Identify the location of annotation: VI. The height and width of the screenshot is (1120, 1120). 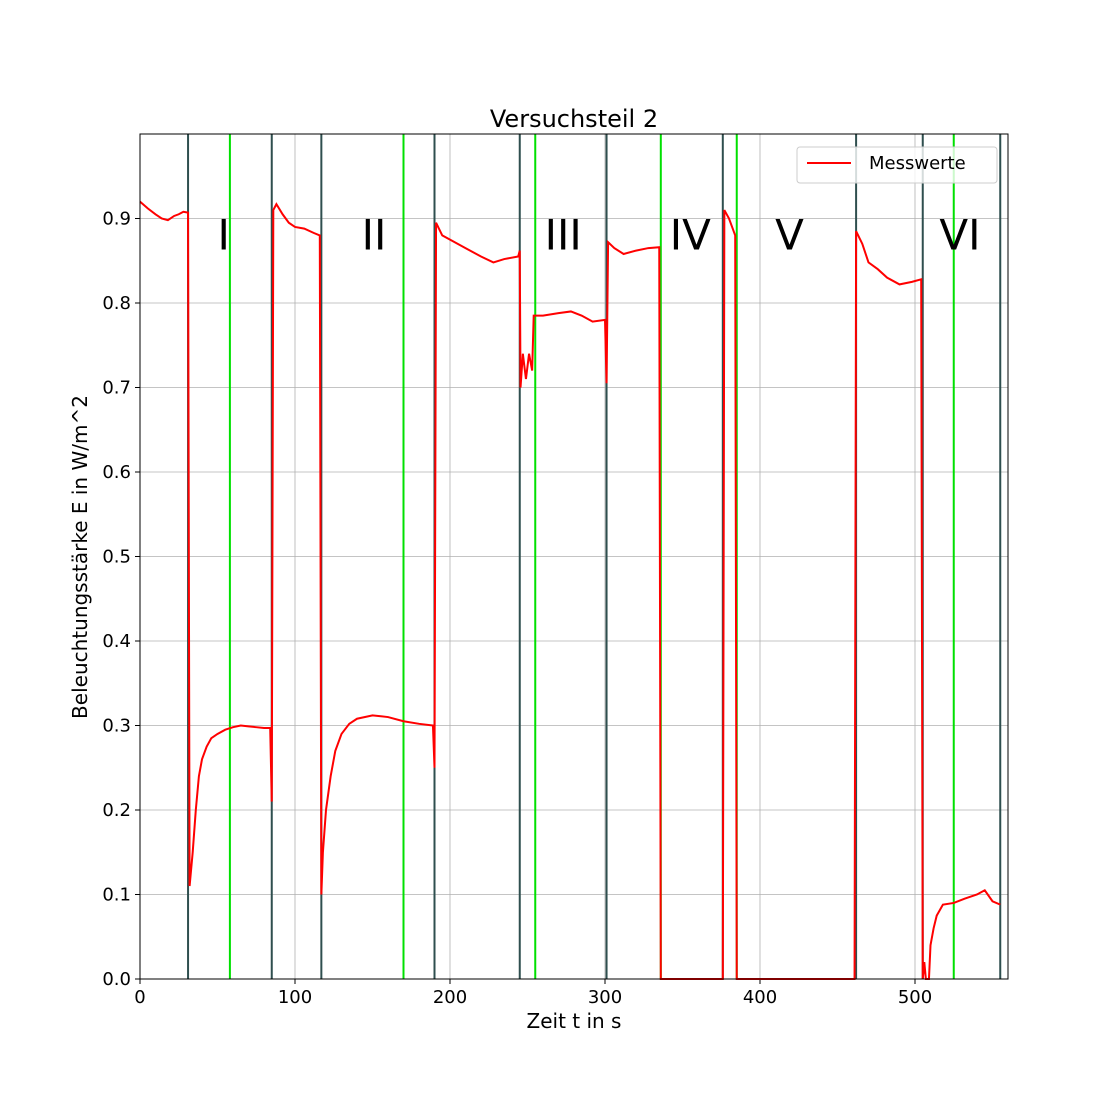
(959, 234).